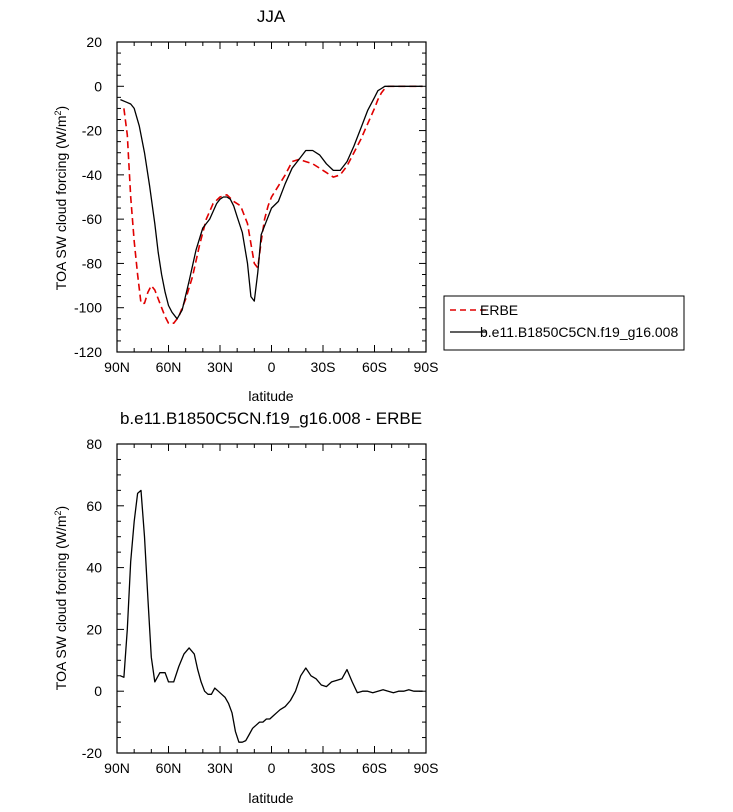 The width and height of the screenshot is (733, 812). Describe the element at coordinates (270, 396) in the screenshot. I see `top-chart-x-axis-label: latitude` at that location.